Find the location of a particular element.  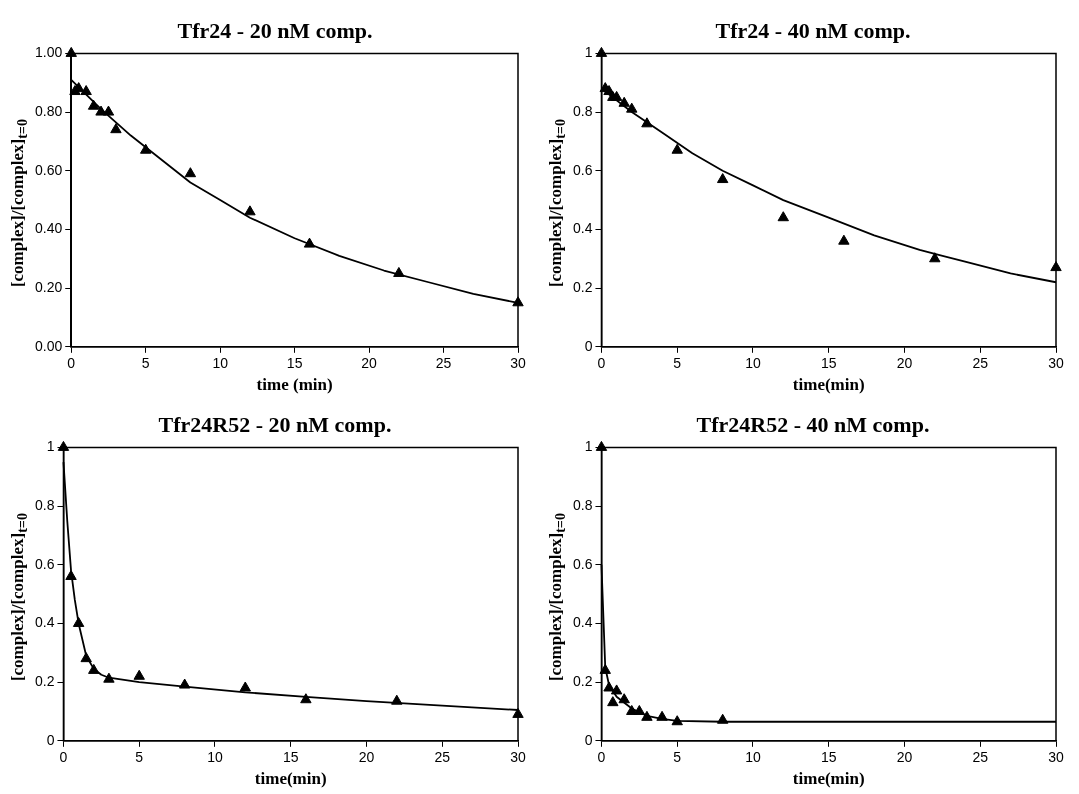

y-tick-label: 0.60 is located at coordinates (49, 169).